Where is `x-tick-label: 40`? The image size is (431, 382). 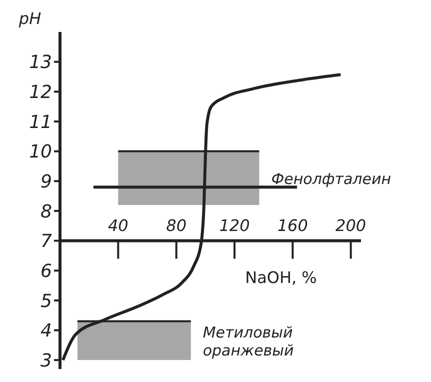
x-tick-label: 40 is located at coordinates (118, 225).